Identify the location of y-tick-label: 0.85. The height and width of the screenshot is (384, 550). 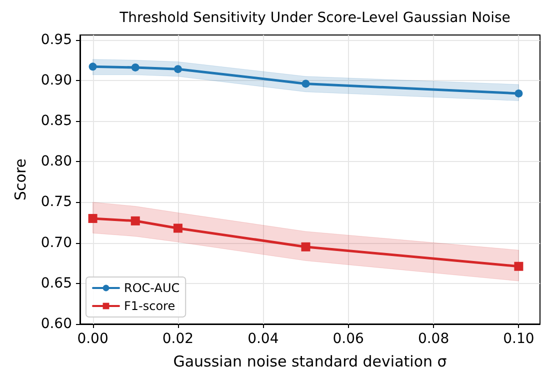
(56, 121).